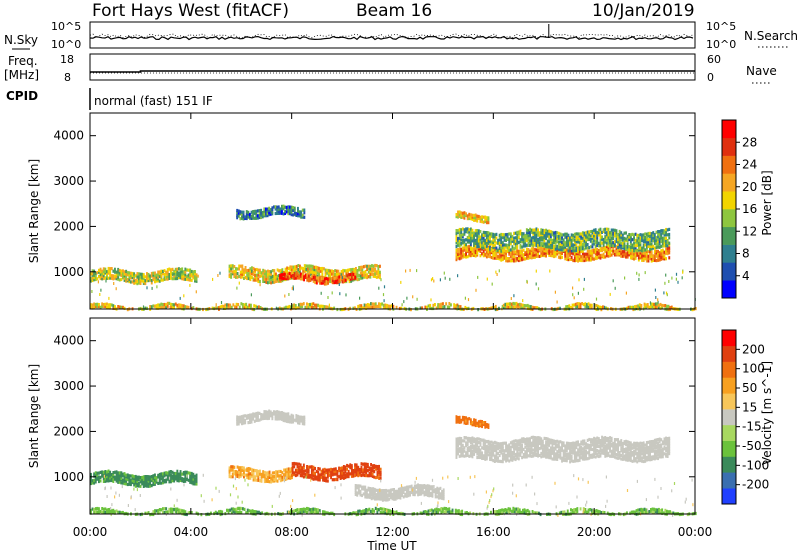  I want to click on power-colorbar-tick-label: 4, so click(746, 276).